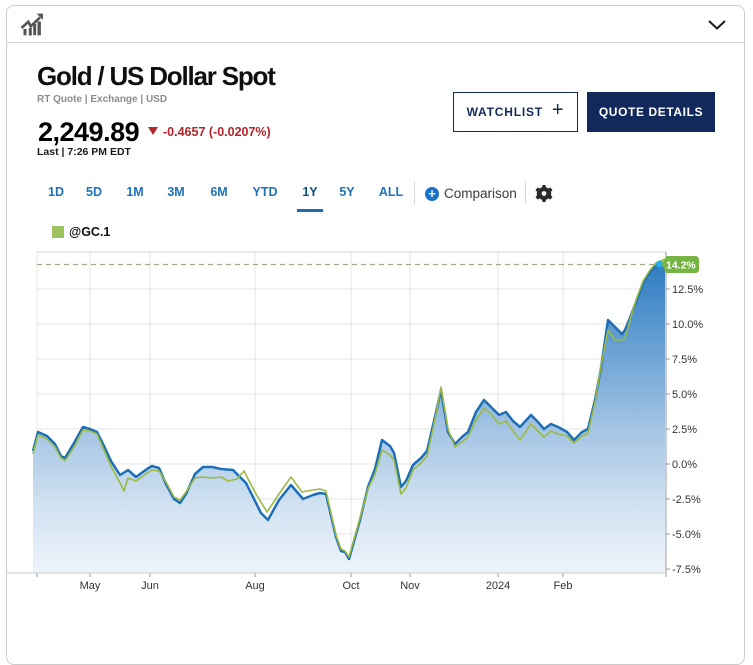 The width and height of the screenshot is (753, 665). What do you see at coordinates (684, 430) in the screenshot?
I see `svg-text: 2.5%` at bounding box center [684, 430].